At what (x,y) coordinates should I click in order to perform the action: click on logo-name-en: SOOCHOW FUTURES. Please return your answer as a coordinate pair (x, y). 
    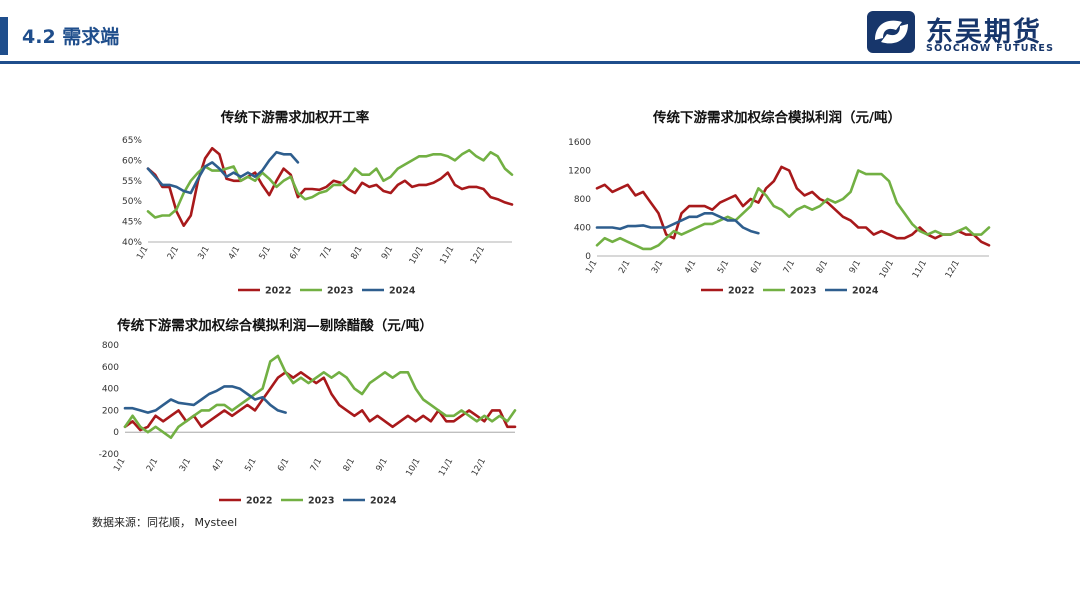
    Looking at the image, I should click on (990, 48).